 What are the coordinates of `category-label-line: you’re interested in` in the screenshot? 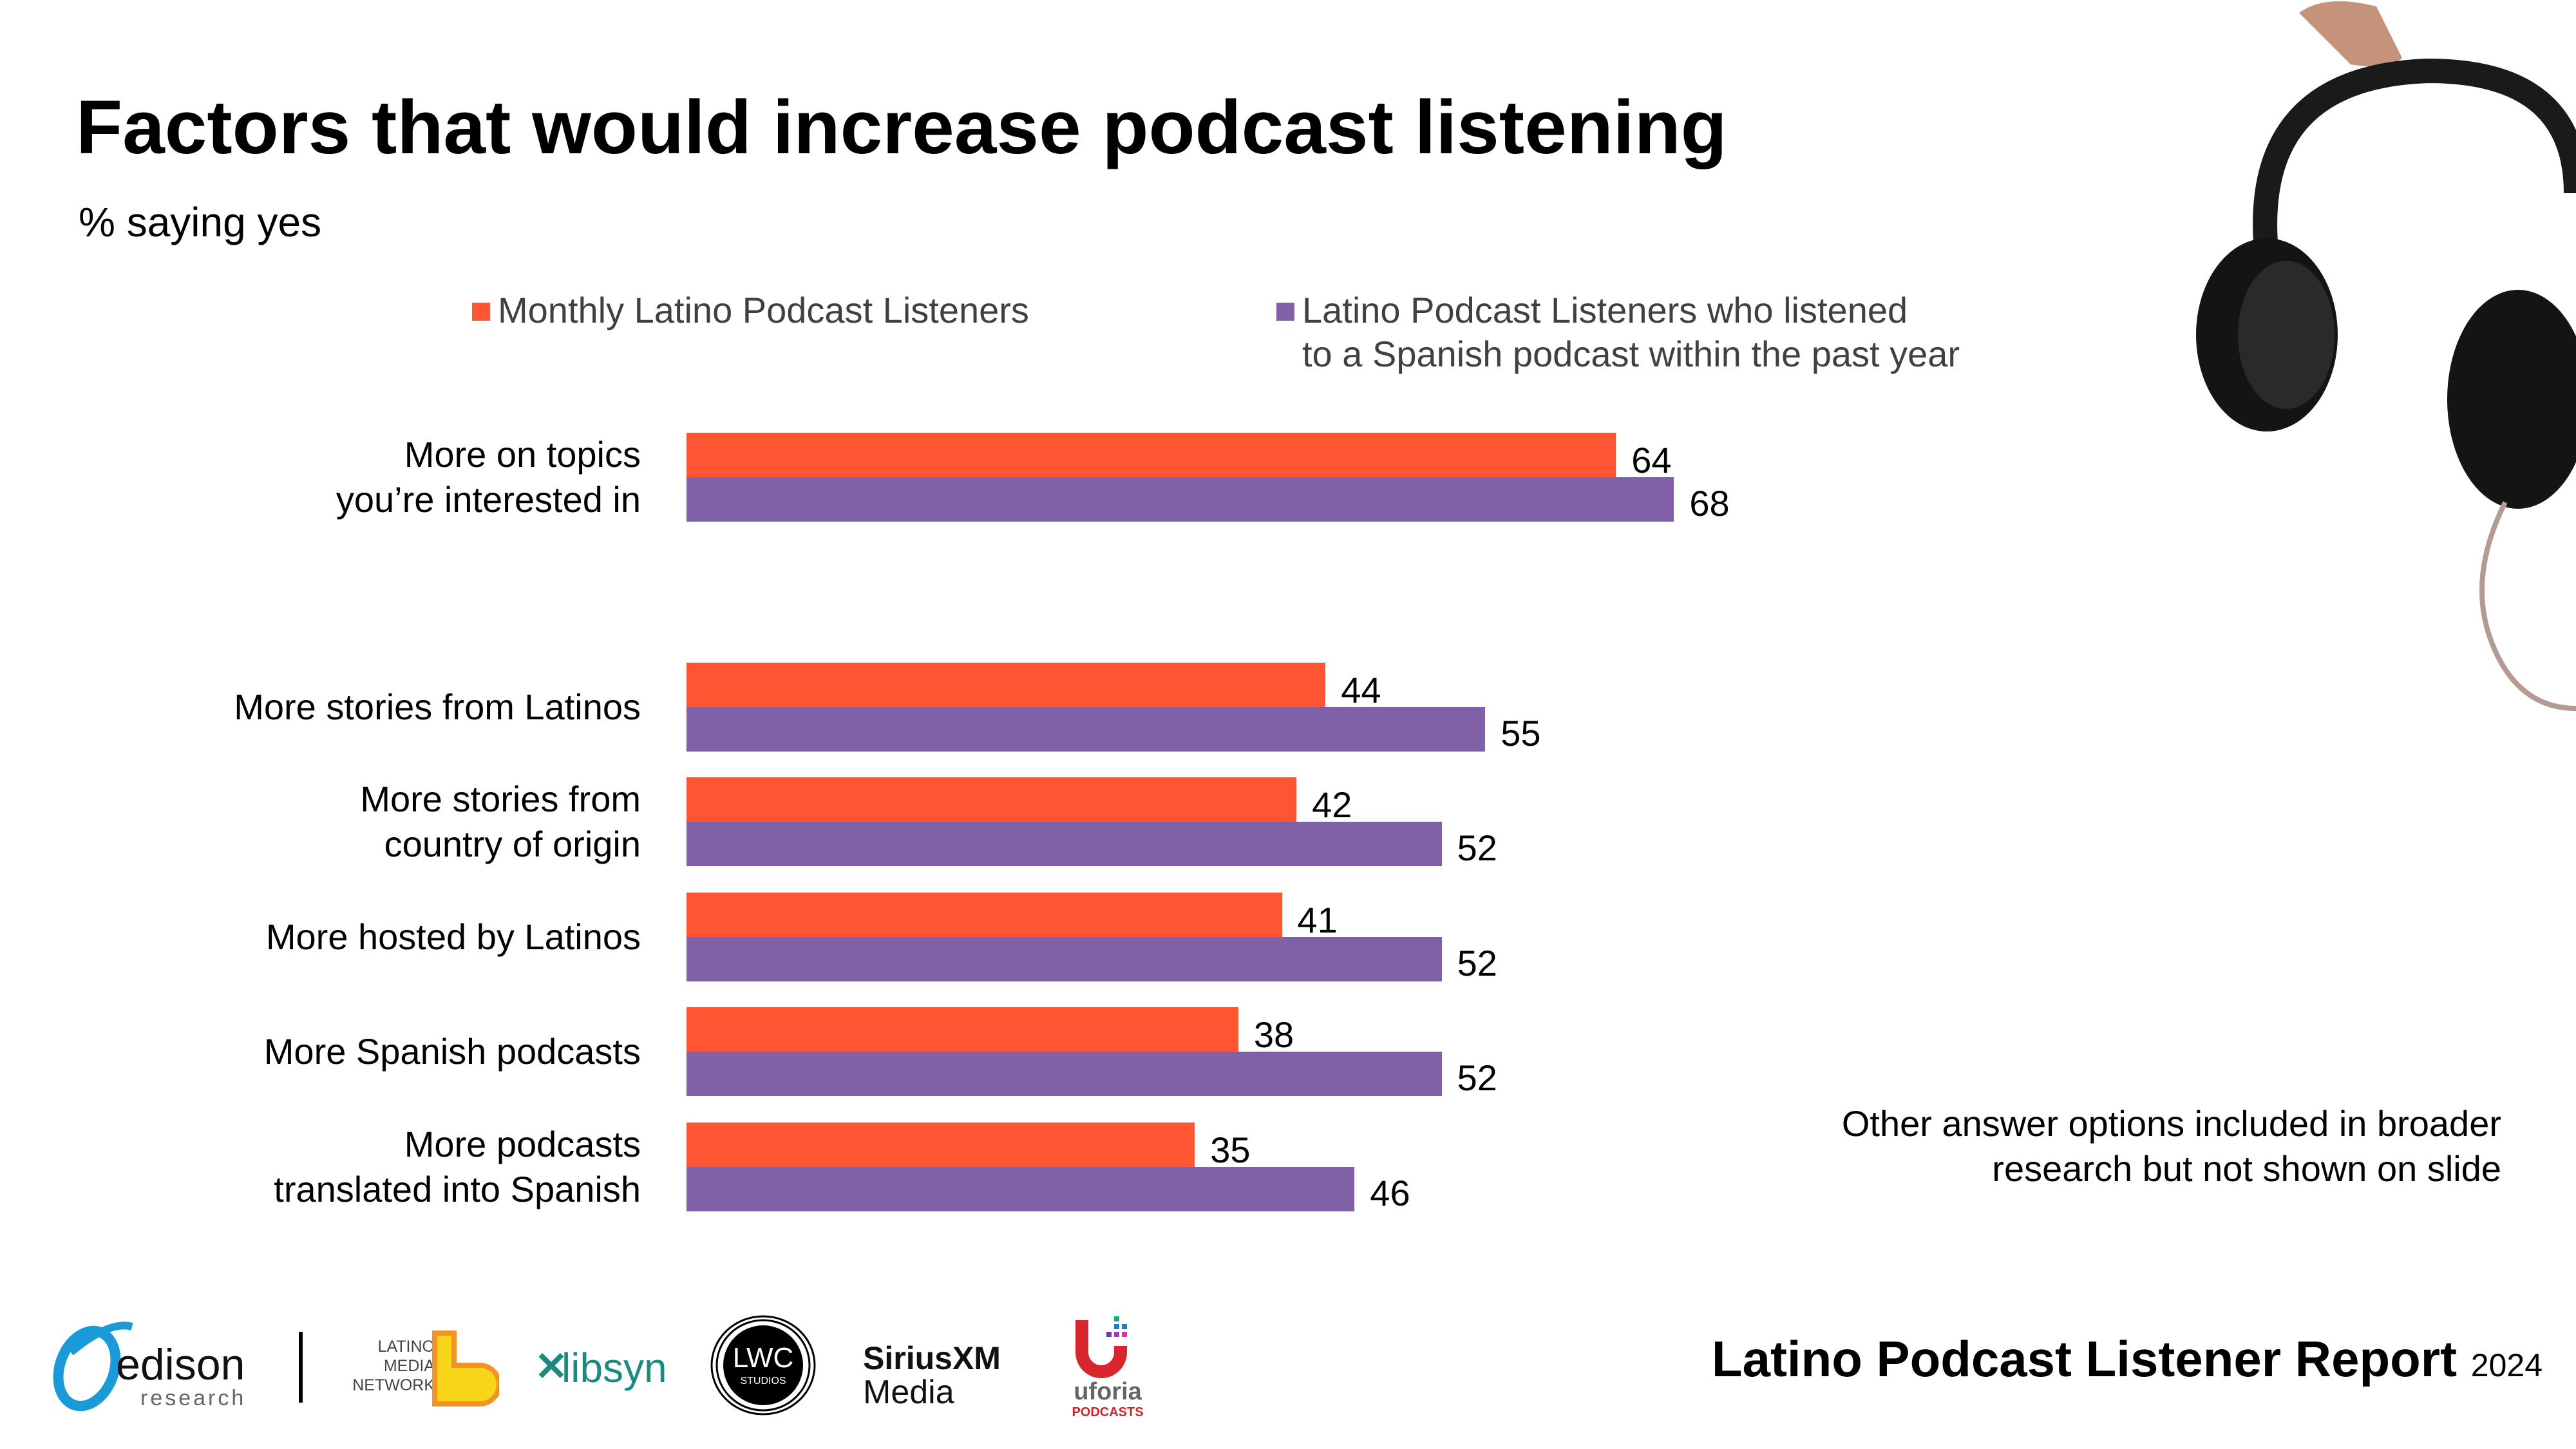 It's located at (489, 499).